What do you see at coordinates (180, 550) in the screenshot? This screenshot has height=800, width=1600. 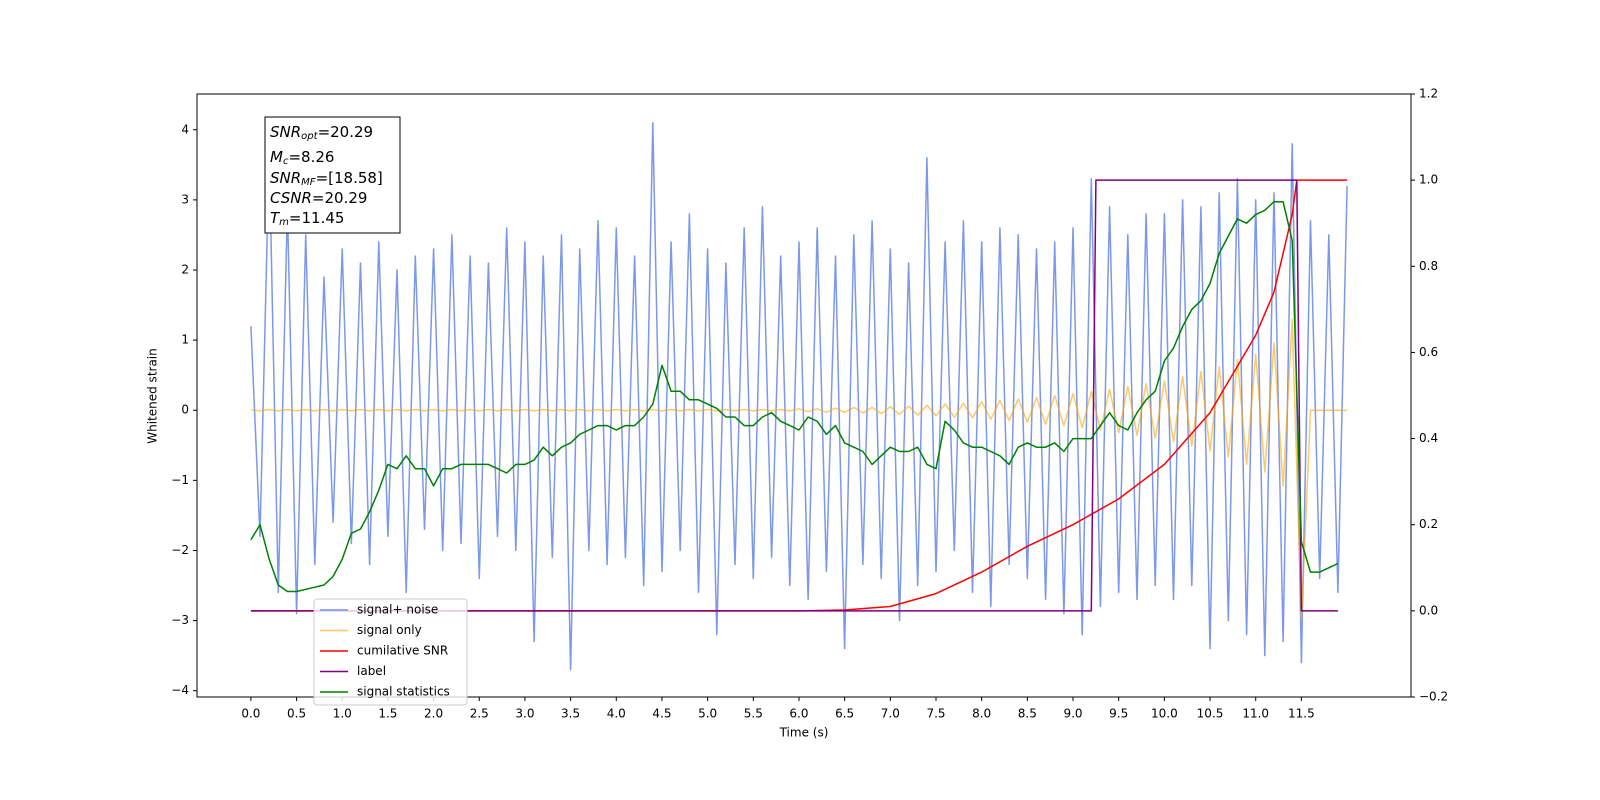 I see `y-tick-label: −2` at bounding box center [180, 550].